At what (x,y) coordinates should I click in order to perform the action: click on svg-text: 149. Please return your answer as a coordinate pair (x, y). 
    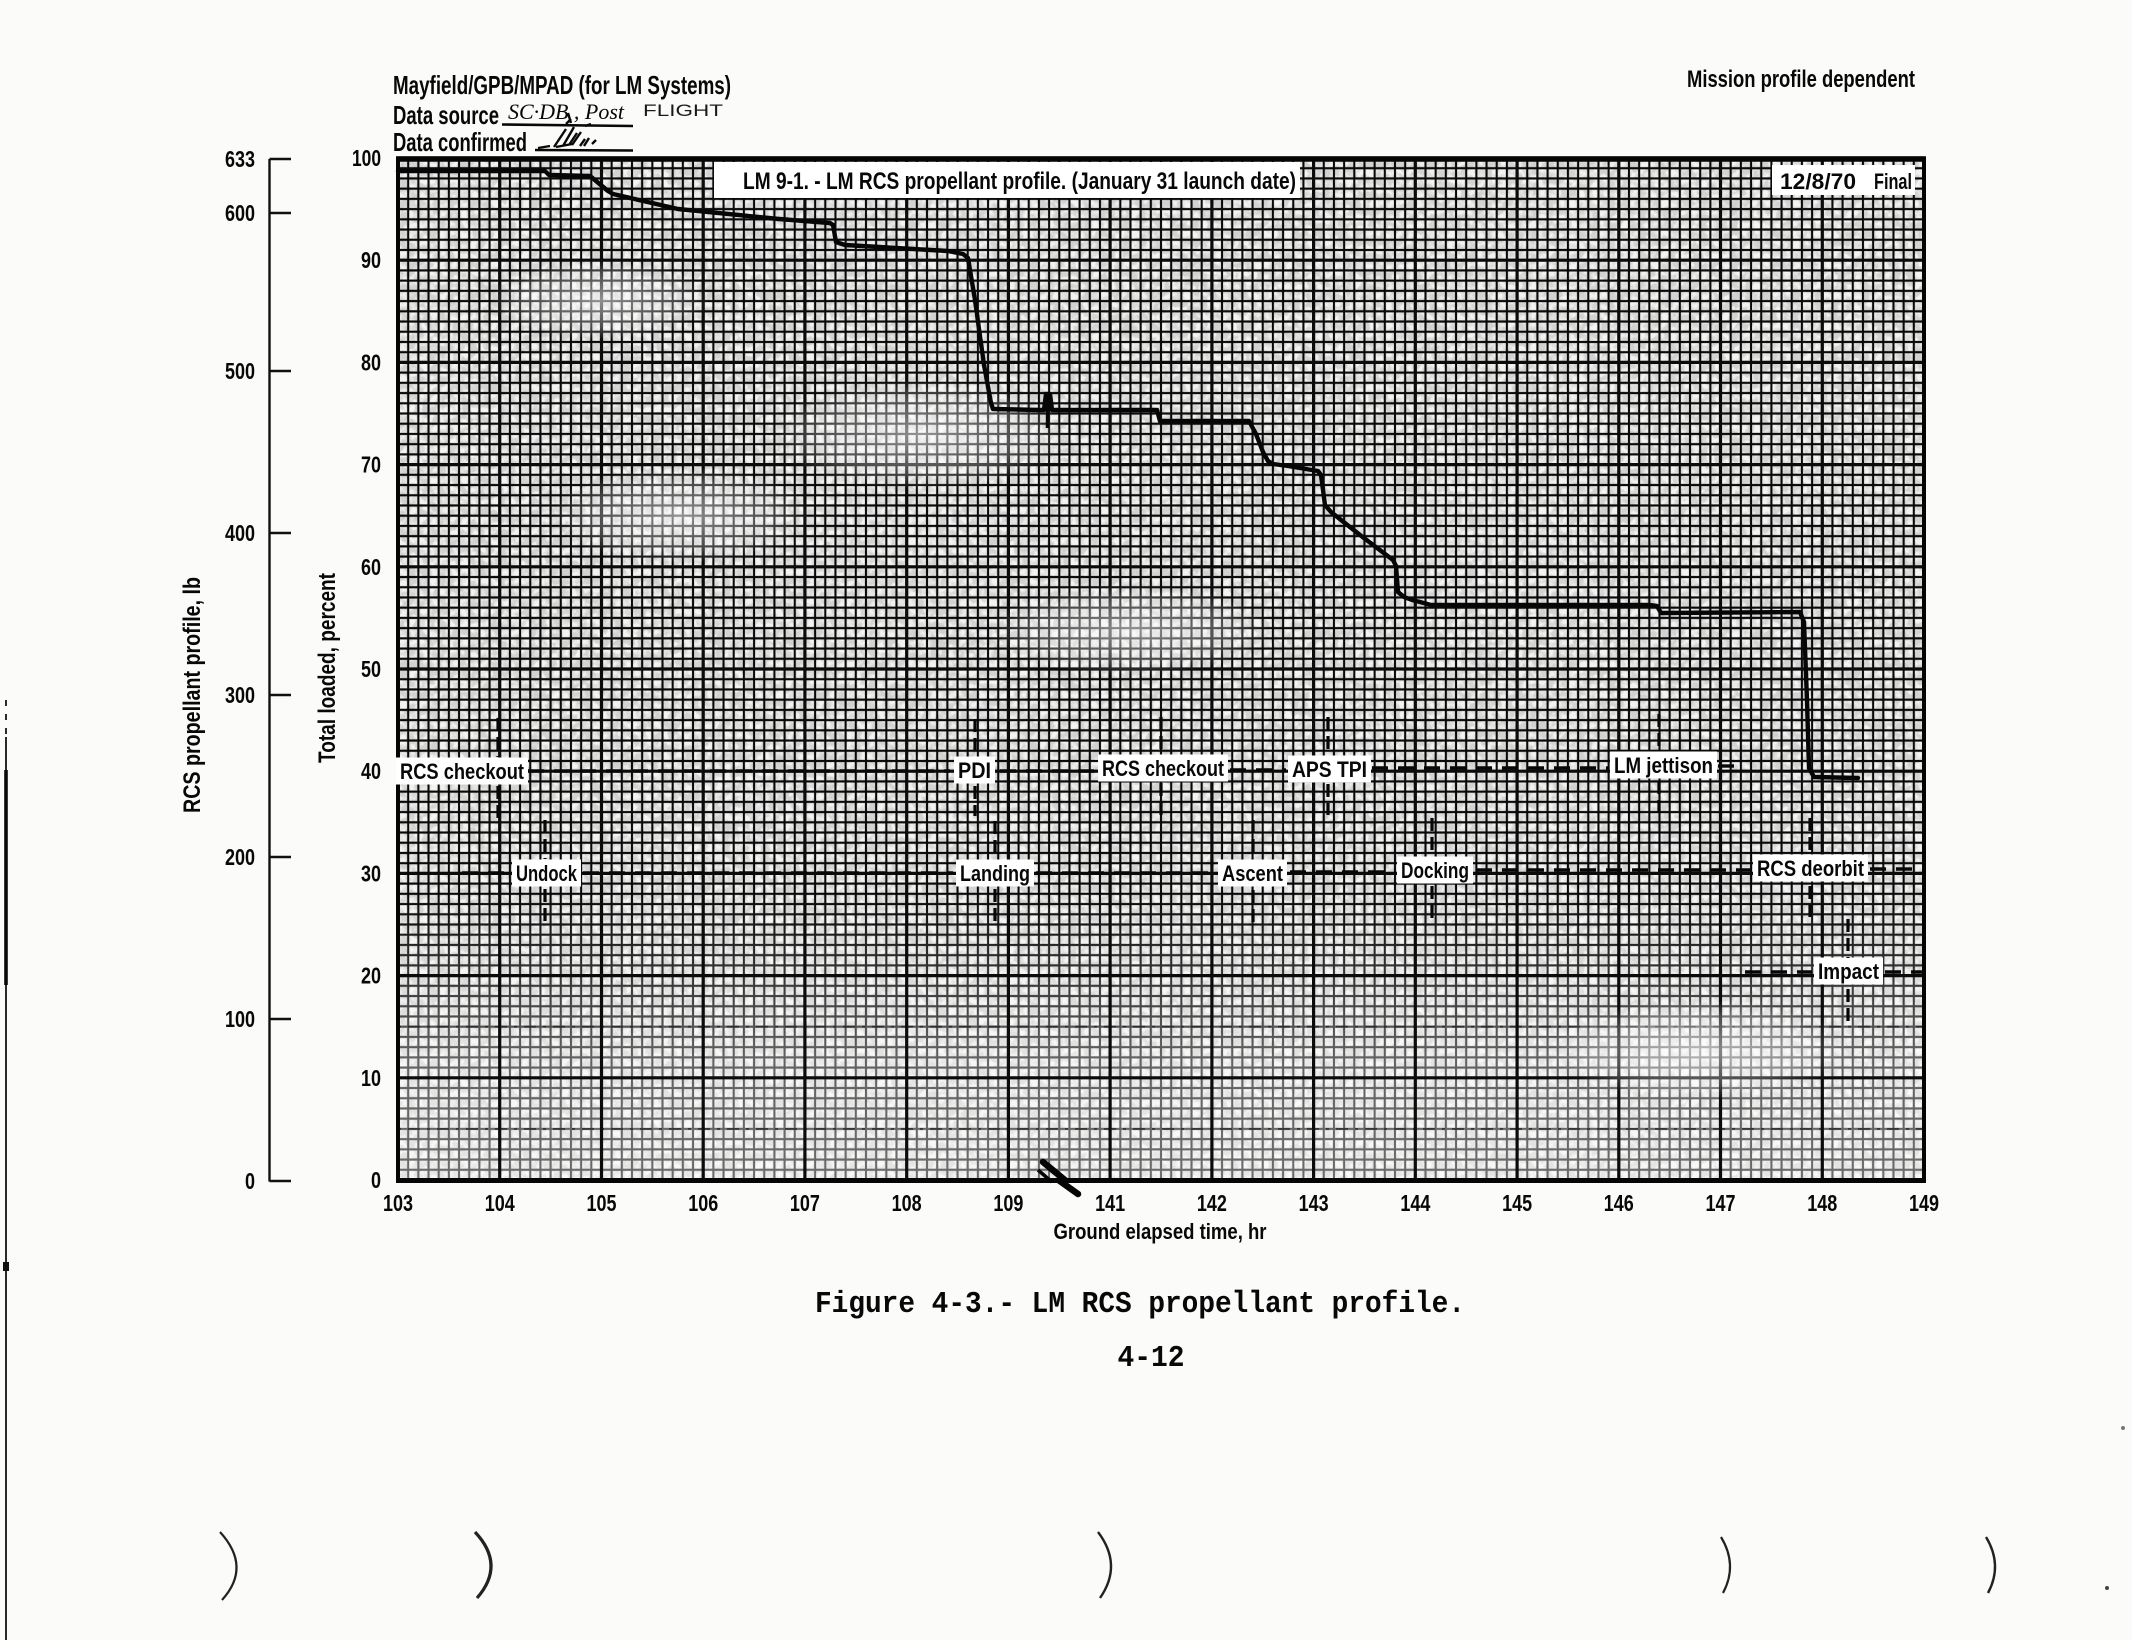
    Looking at the image, I should click on (1924, 1203).